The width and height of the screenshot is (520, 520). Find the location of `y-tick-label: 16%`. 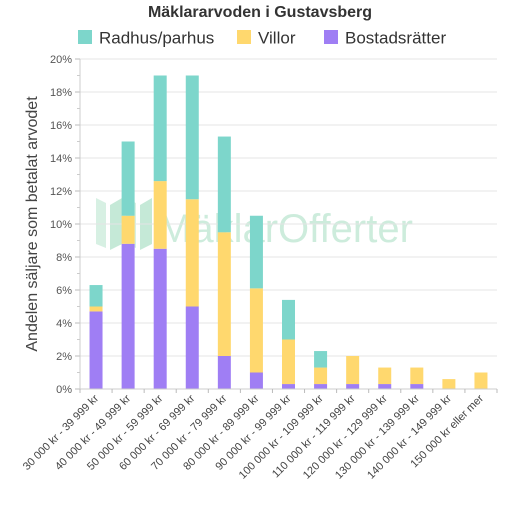

y-tick-label: 16% is located at coordinates (61, 126).